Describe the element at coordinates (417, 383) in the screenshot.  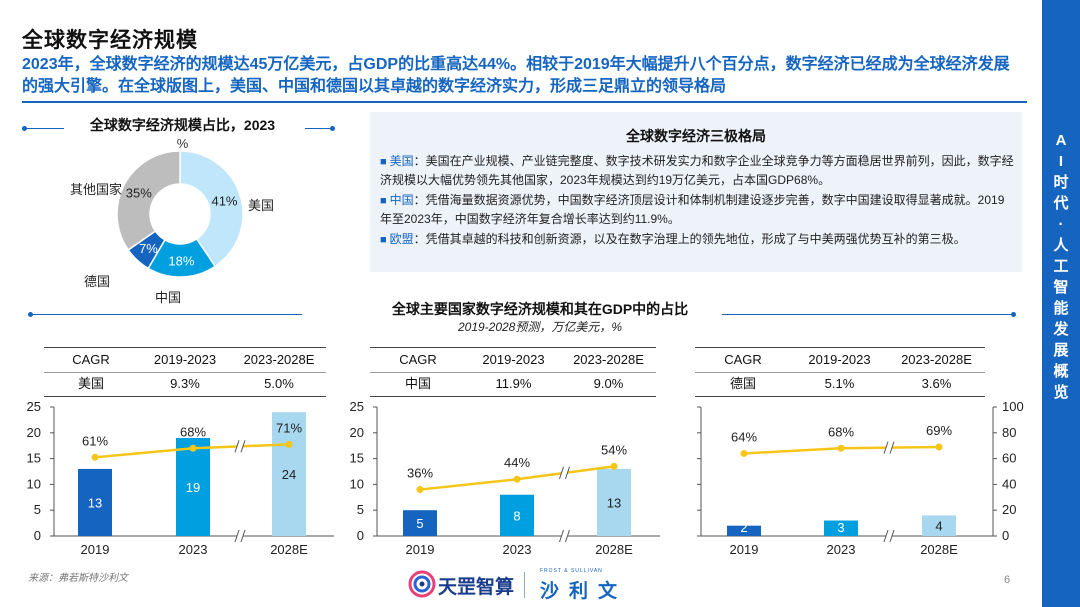
I see `table-cell: 中国` at that location.